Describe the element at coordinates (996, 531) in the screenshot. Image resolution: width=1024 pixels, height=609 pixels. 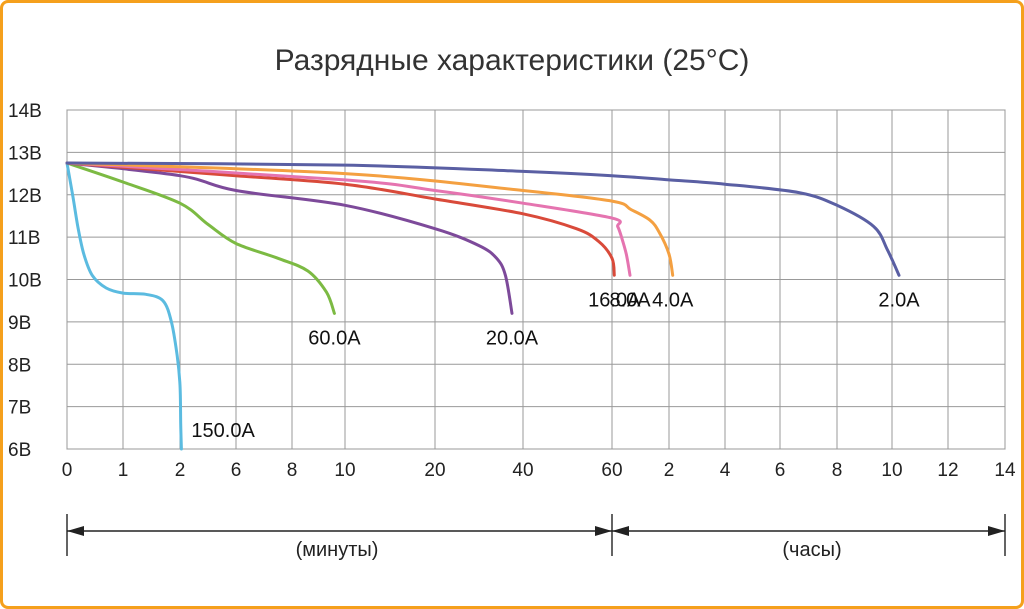
I see `hours-right-arrow` at that location.